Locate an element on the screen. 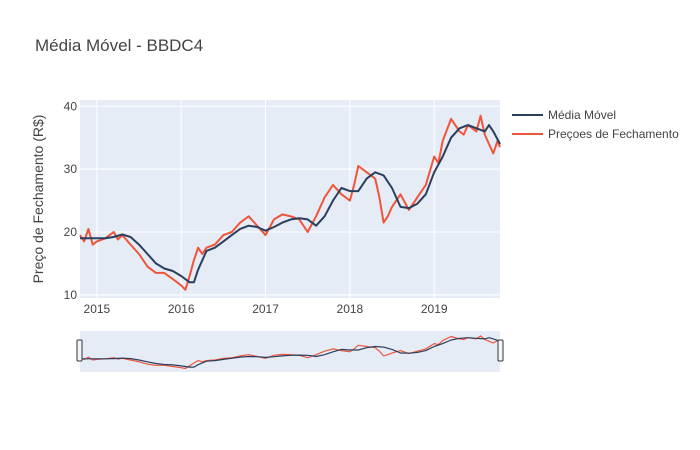 This screenshot has width=700, height=450. legend-item: Média Móvel is located at coordinates (564, 115).